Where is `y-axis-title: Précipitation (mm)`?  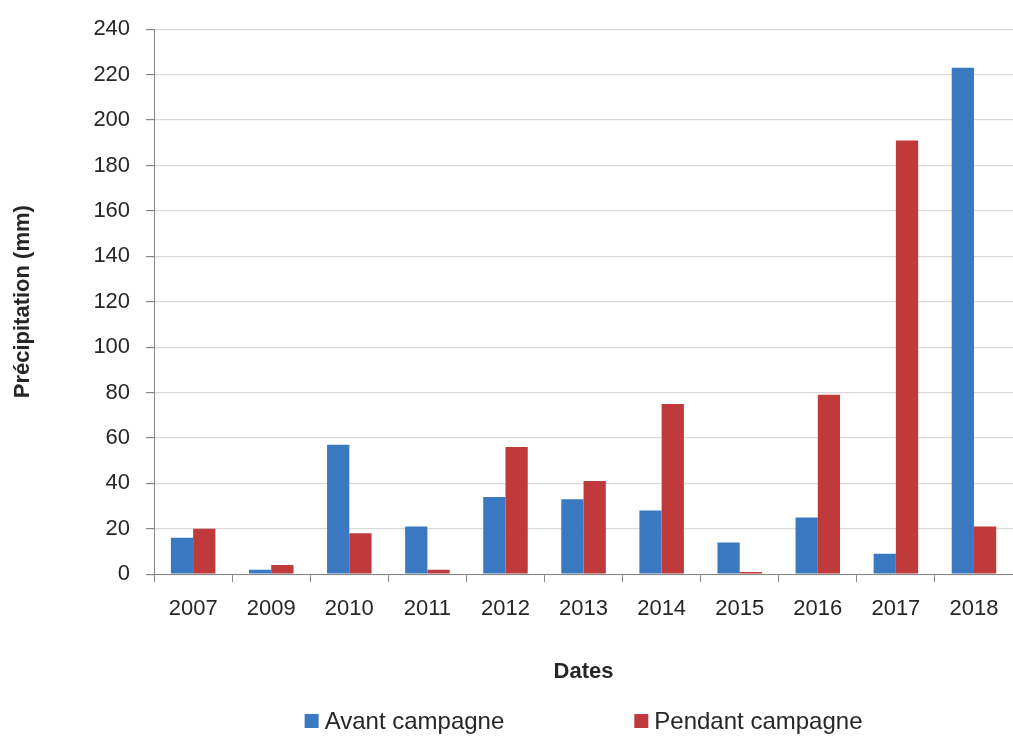 y-axis-title: Précipitation (mm) is located at coordinates (22, 302).